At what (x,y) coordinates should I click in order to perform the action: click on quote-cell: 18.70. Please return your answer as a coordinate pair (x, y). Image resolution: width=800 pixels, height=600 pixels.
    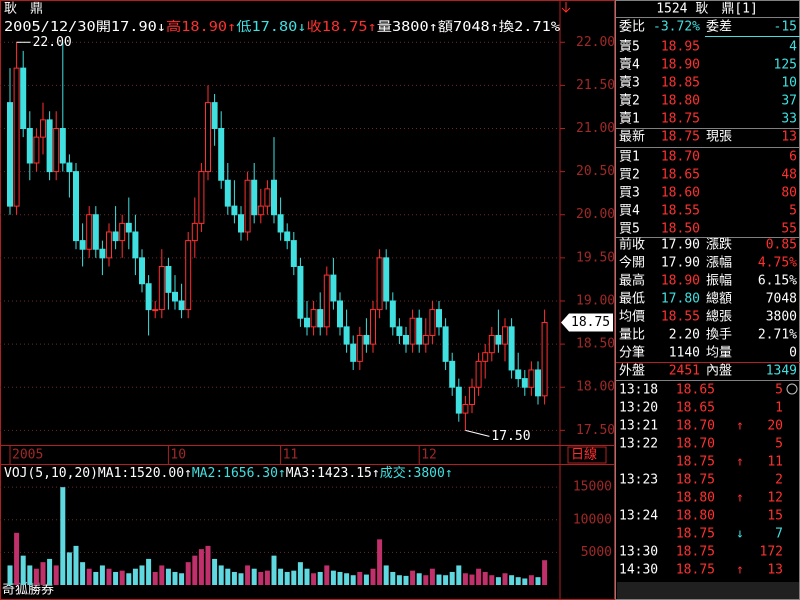
    Looking at the image, I should click on (695, 426).